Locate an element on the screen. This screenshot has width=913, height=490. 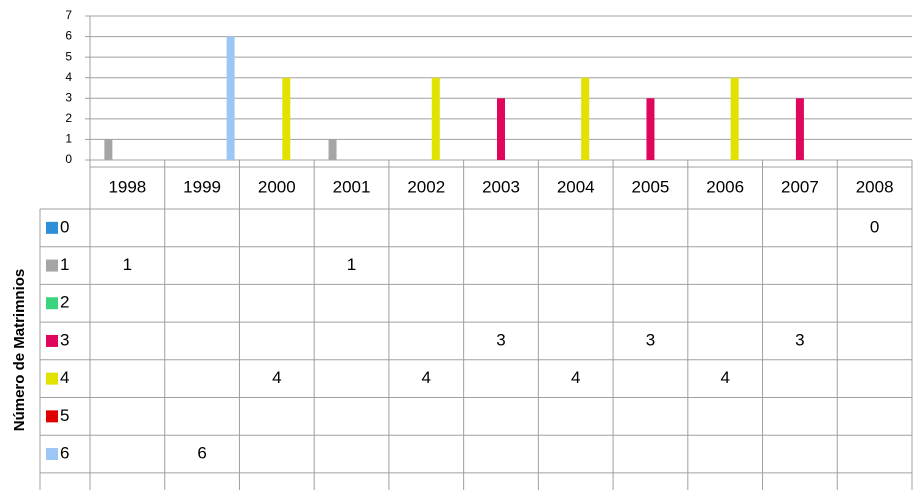
table-value: 0 is located at coordinates (874, 226).